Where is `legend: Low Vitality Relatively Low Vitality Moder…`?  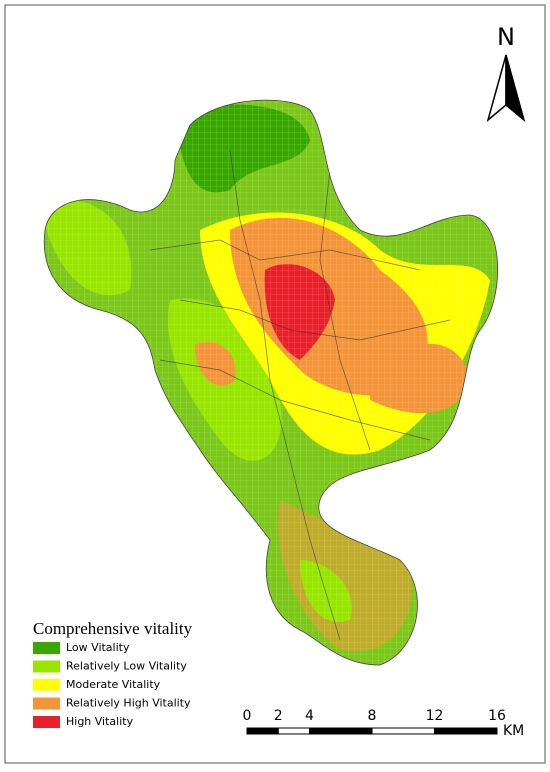
legend: Low Vitality Relatively Low Vitality Moder… is located at coordinates (112, 684).